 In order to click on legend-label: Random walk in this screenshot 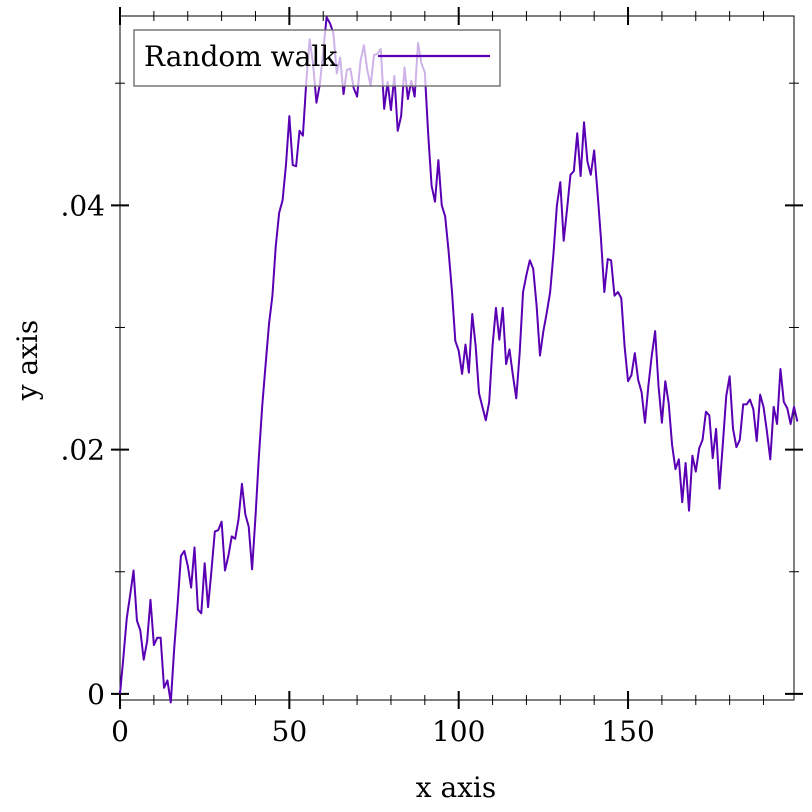, I will do `click(241, 56)`.